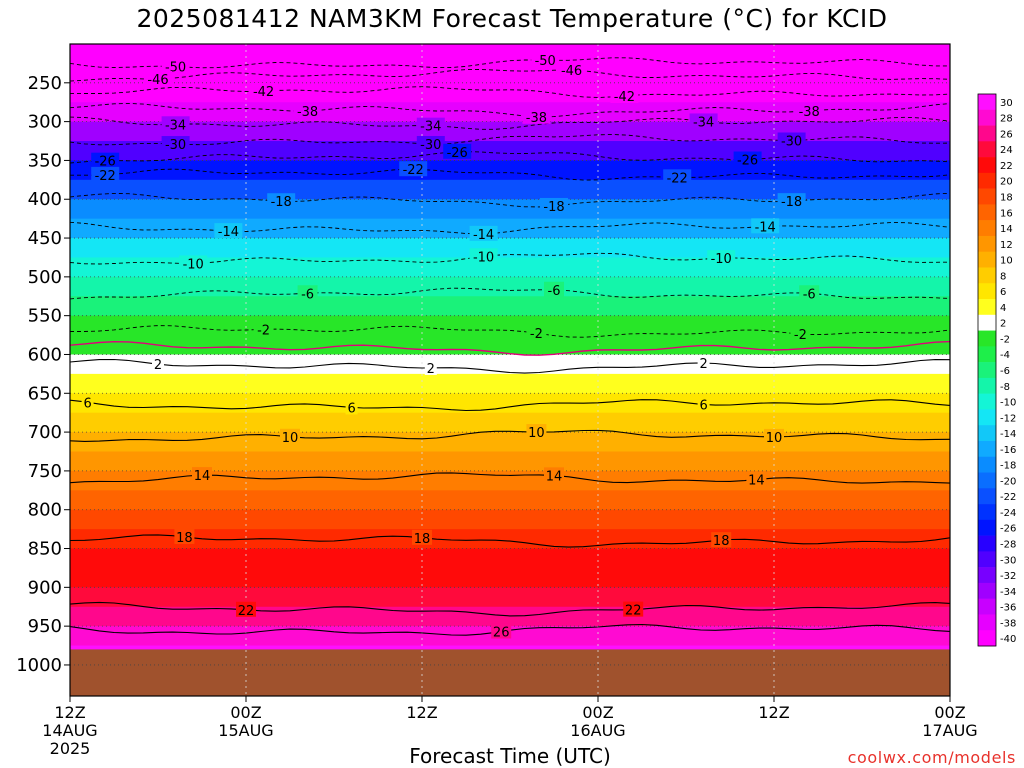  Describe the element at coordinates (1005, 387) in the screenshot. I see `colorbar-label: -8` at that location.